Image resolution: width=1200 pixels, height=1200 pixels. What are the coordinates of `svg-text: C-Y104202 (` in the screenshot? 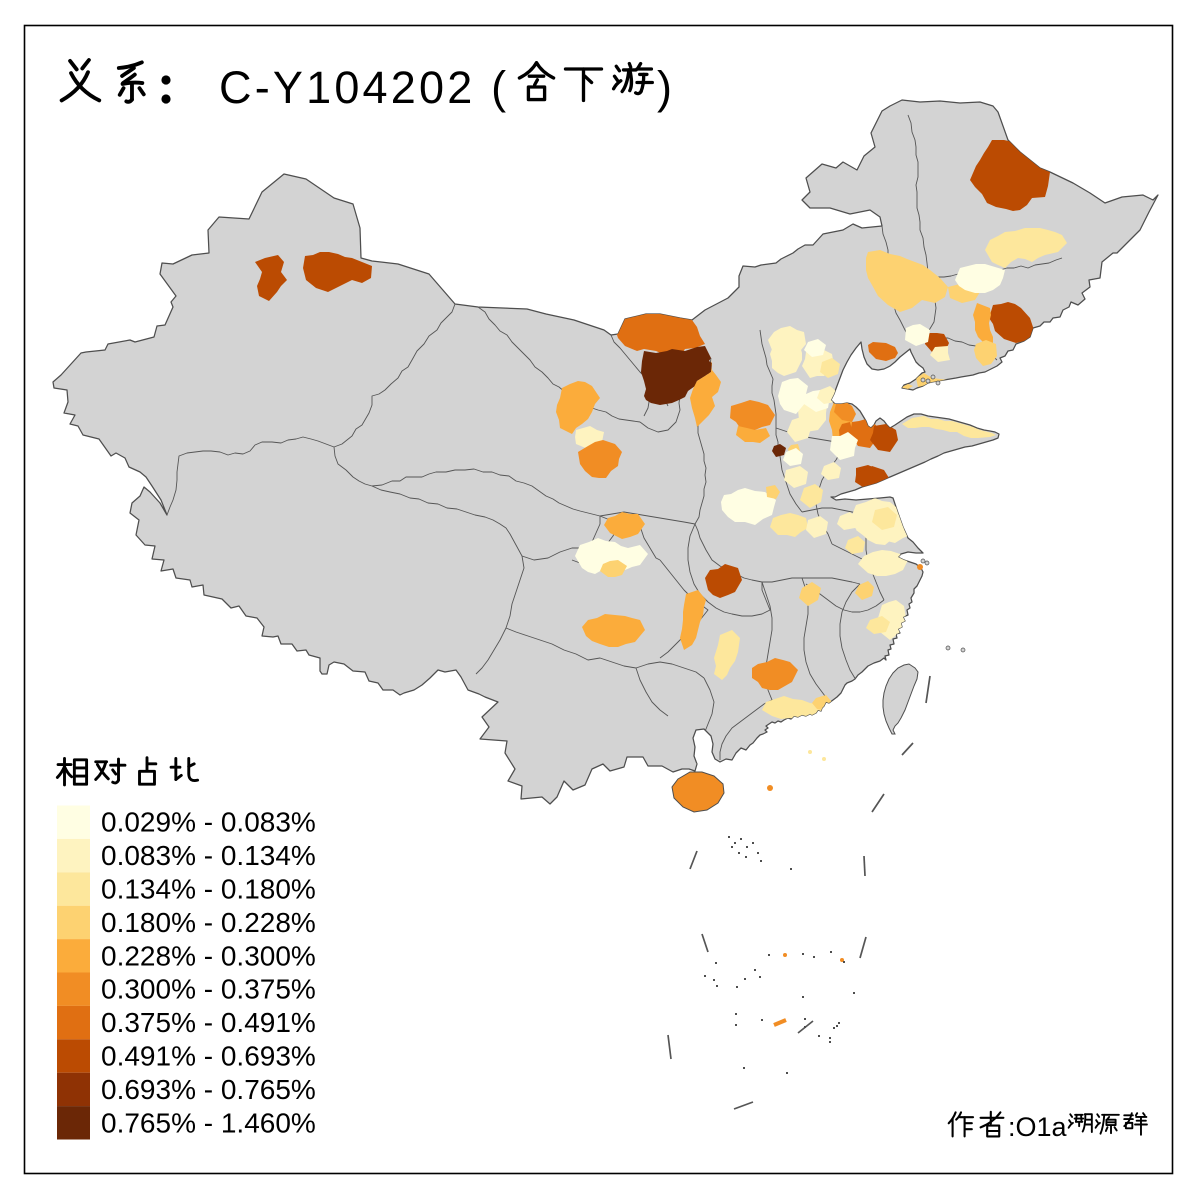 It's located at (364, 87).